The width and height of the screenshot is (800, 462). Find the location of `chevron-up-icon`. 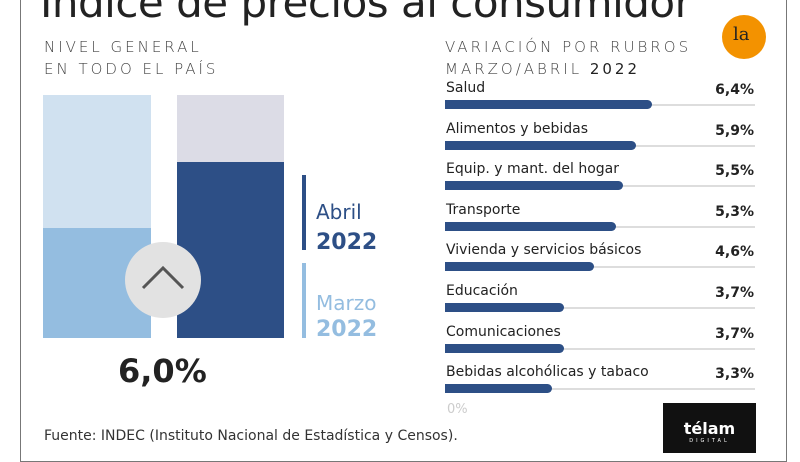

chevron-up-icon is located at coordinates (163, 277).